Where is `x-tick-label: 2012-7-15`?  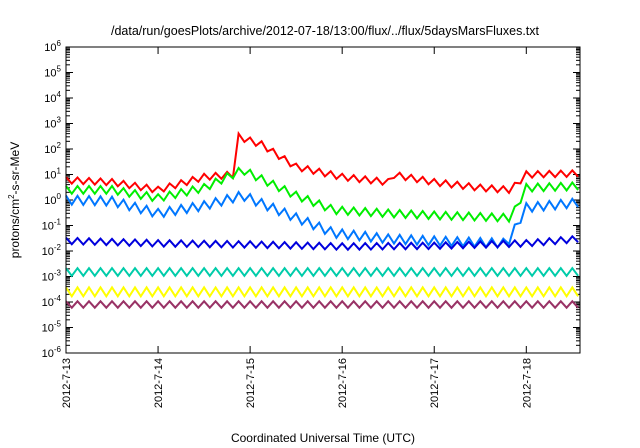 x-tick-label: 2012-7-15 is located at coordinates (251, 383).